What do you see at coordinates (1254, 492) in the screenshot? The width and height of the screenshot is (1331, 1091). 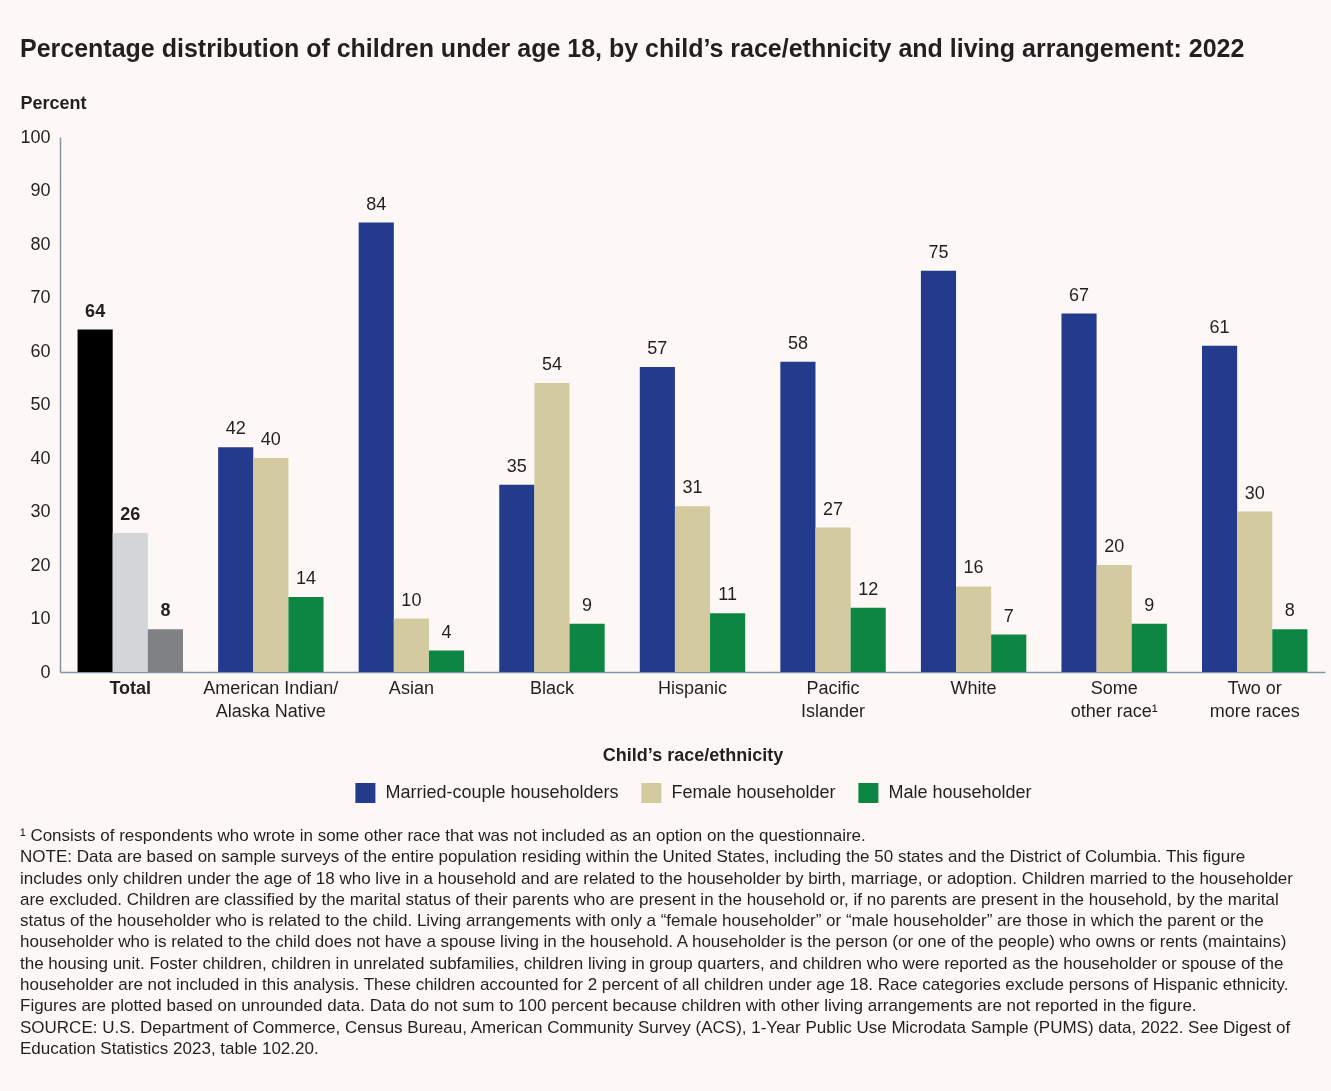 I see `data-label: 30` at bounding box center [1254, 492].